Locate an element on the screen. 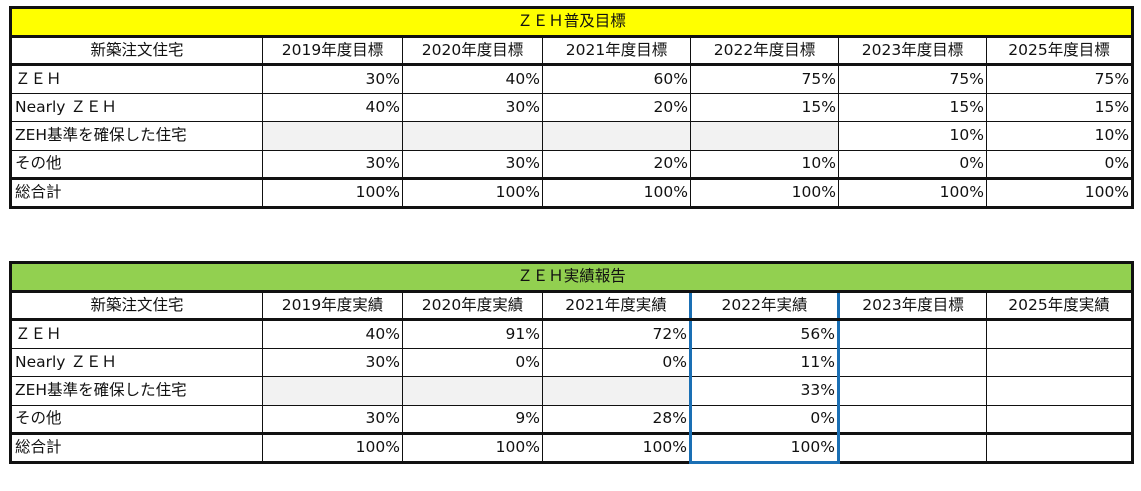 This screenshot has width=1141, height=491. table-row: Nearly ＺＥＨ 40% 30% 20% 15% 15% 15% is located at coordinates (572, 107).